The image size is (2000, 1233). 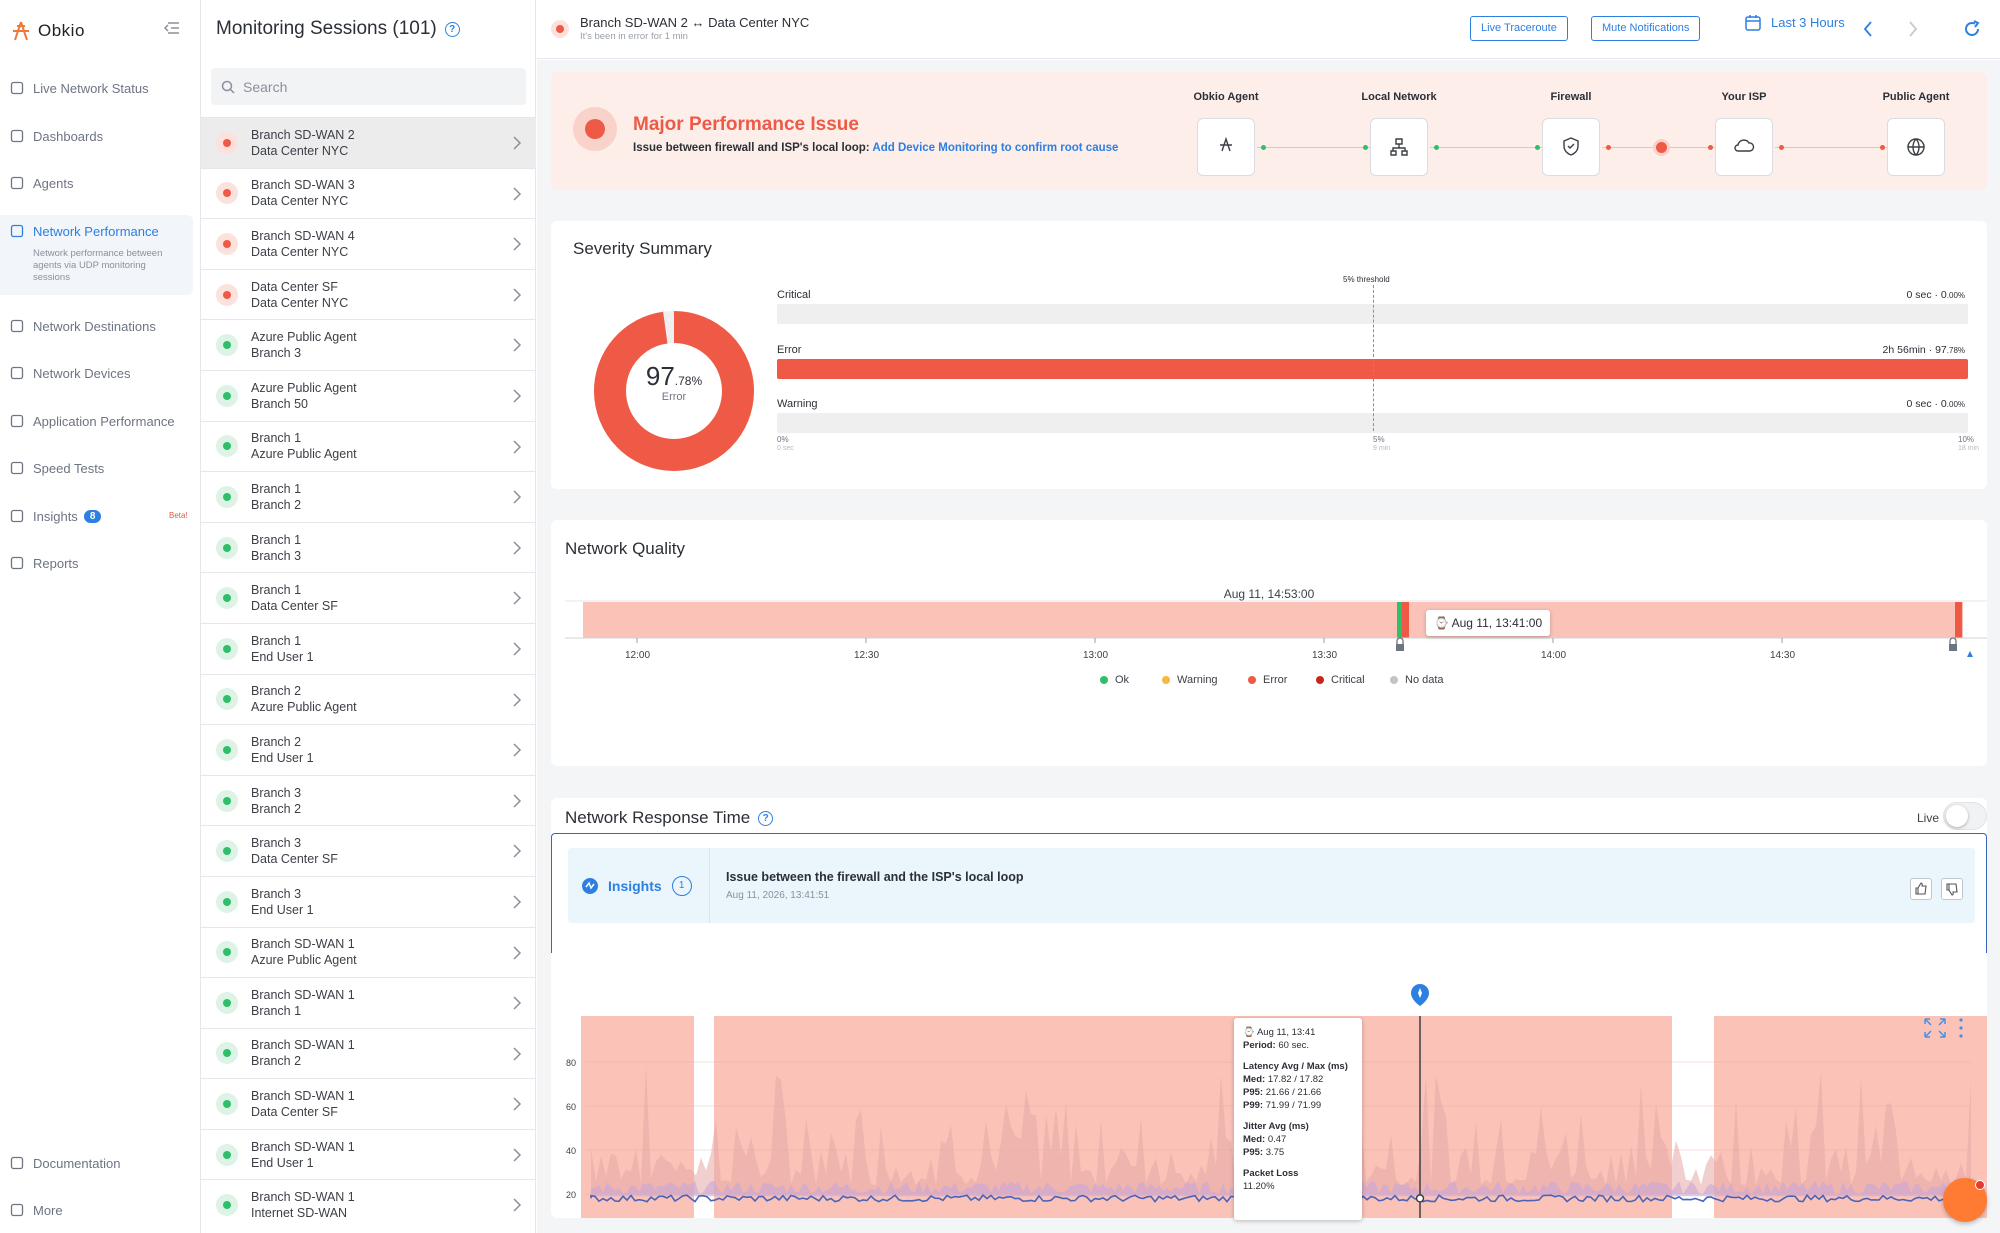 I want to click on session-row-text: Data Center SF Data Center NYC, so click(x=299, y=295).